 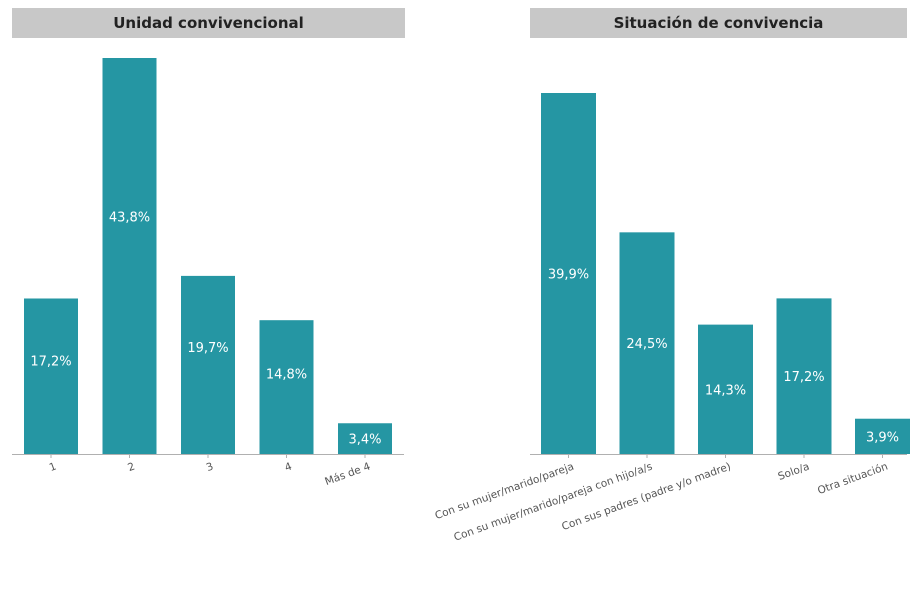 I want to click on chart-2-value-label-4: 17,2%, so click(x=803, y=377).